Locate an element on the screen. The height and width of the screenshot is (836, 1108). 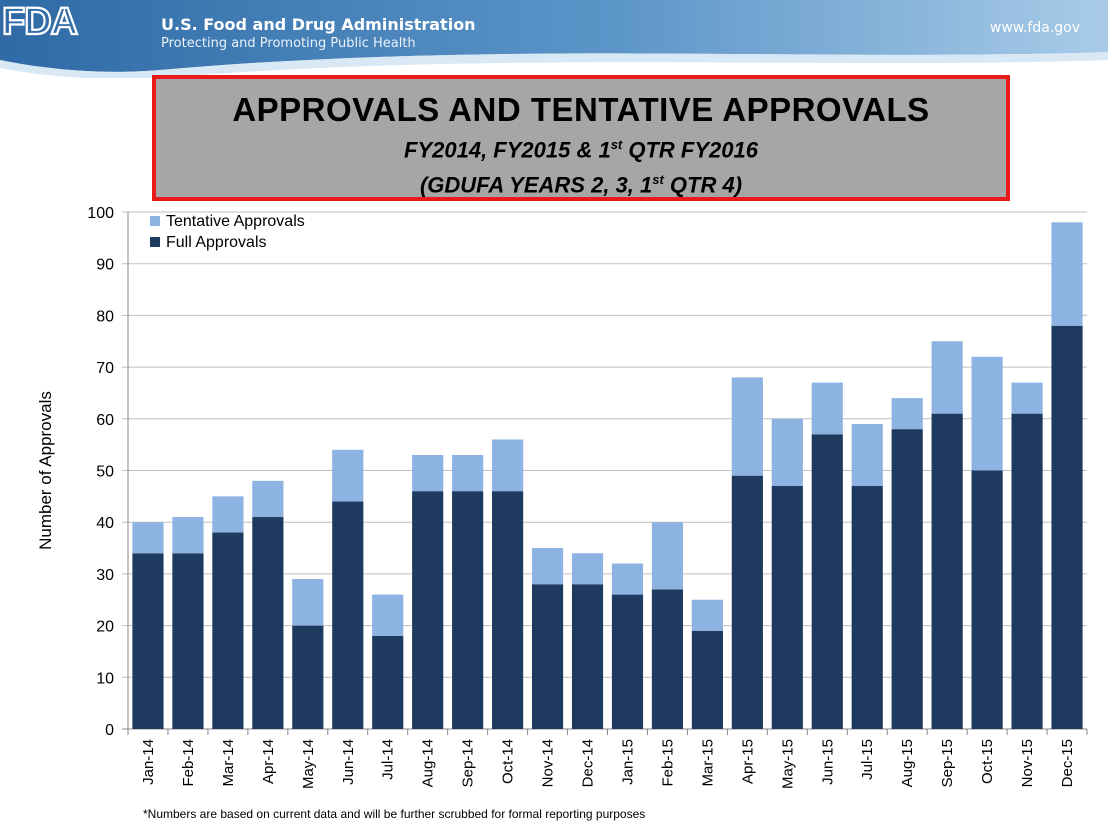
subtitle-2-superscript: st is located at coordinates (658, 180).